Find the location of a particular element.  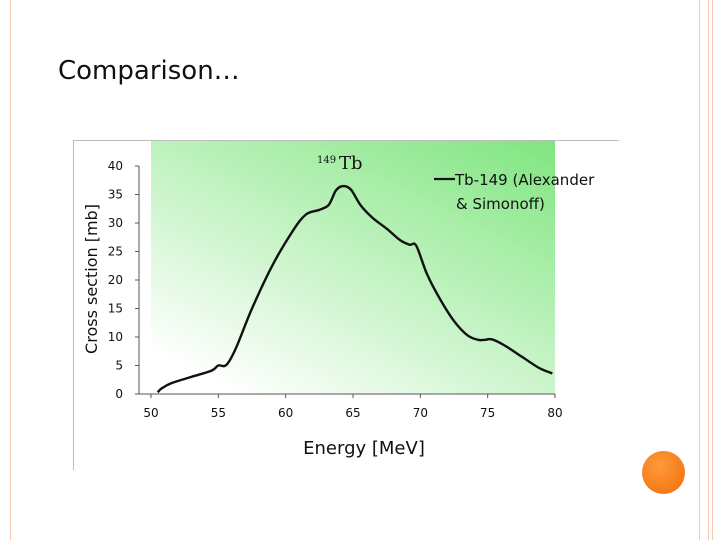

x-tick-label: 65 is located at coordinates (352, 413).